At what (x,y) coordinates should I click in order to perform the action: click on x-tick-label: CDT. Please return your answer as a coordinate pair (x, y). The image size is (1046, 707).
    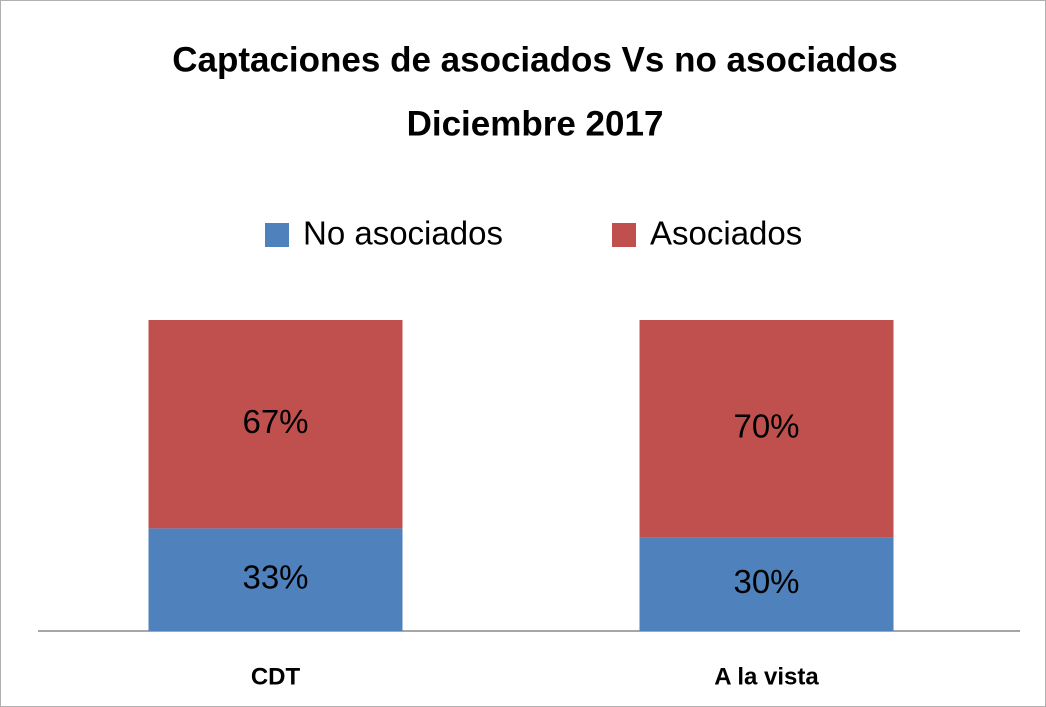
    Looking at the image, I should click on (276, 676).